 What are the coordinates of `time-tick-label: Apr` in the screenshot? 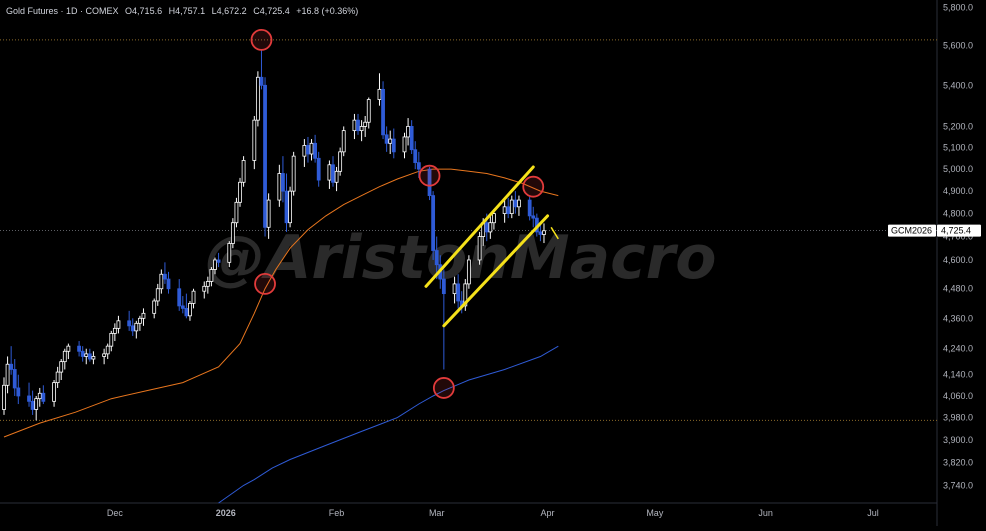 It's located at (548, 513).